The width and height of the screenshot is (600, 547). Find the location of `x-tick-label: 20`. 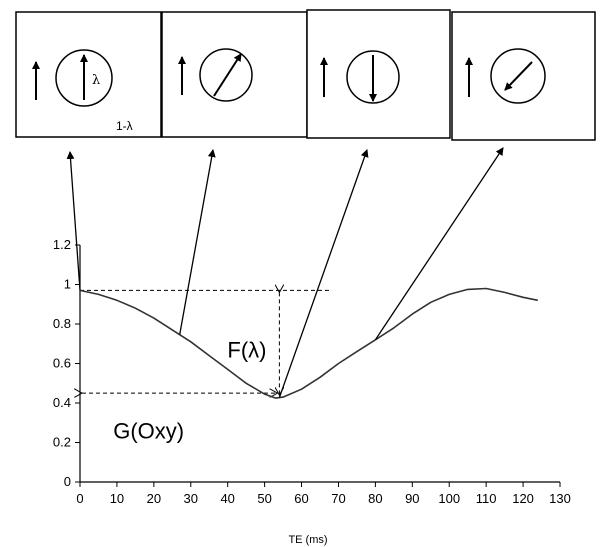

x-tick-label: 20 is located at coordinates (154, 498).